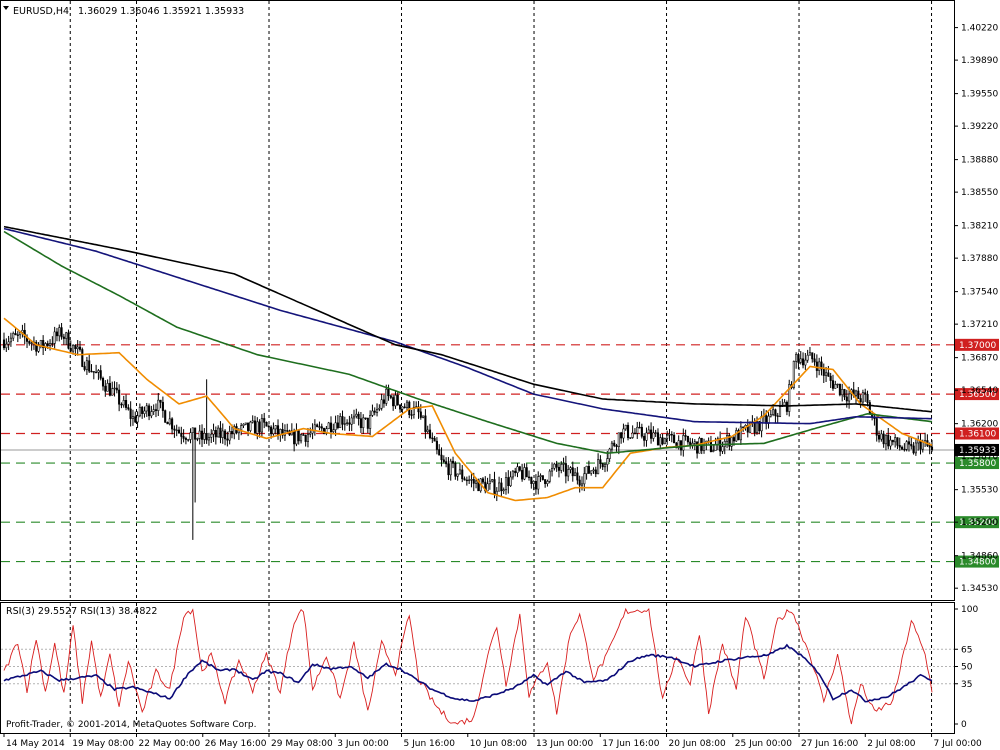  I want to click on price-tick-label: 1.39550, so click(979, 95).